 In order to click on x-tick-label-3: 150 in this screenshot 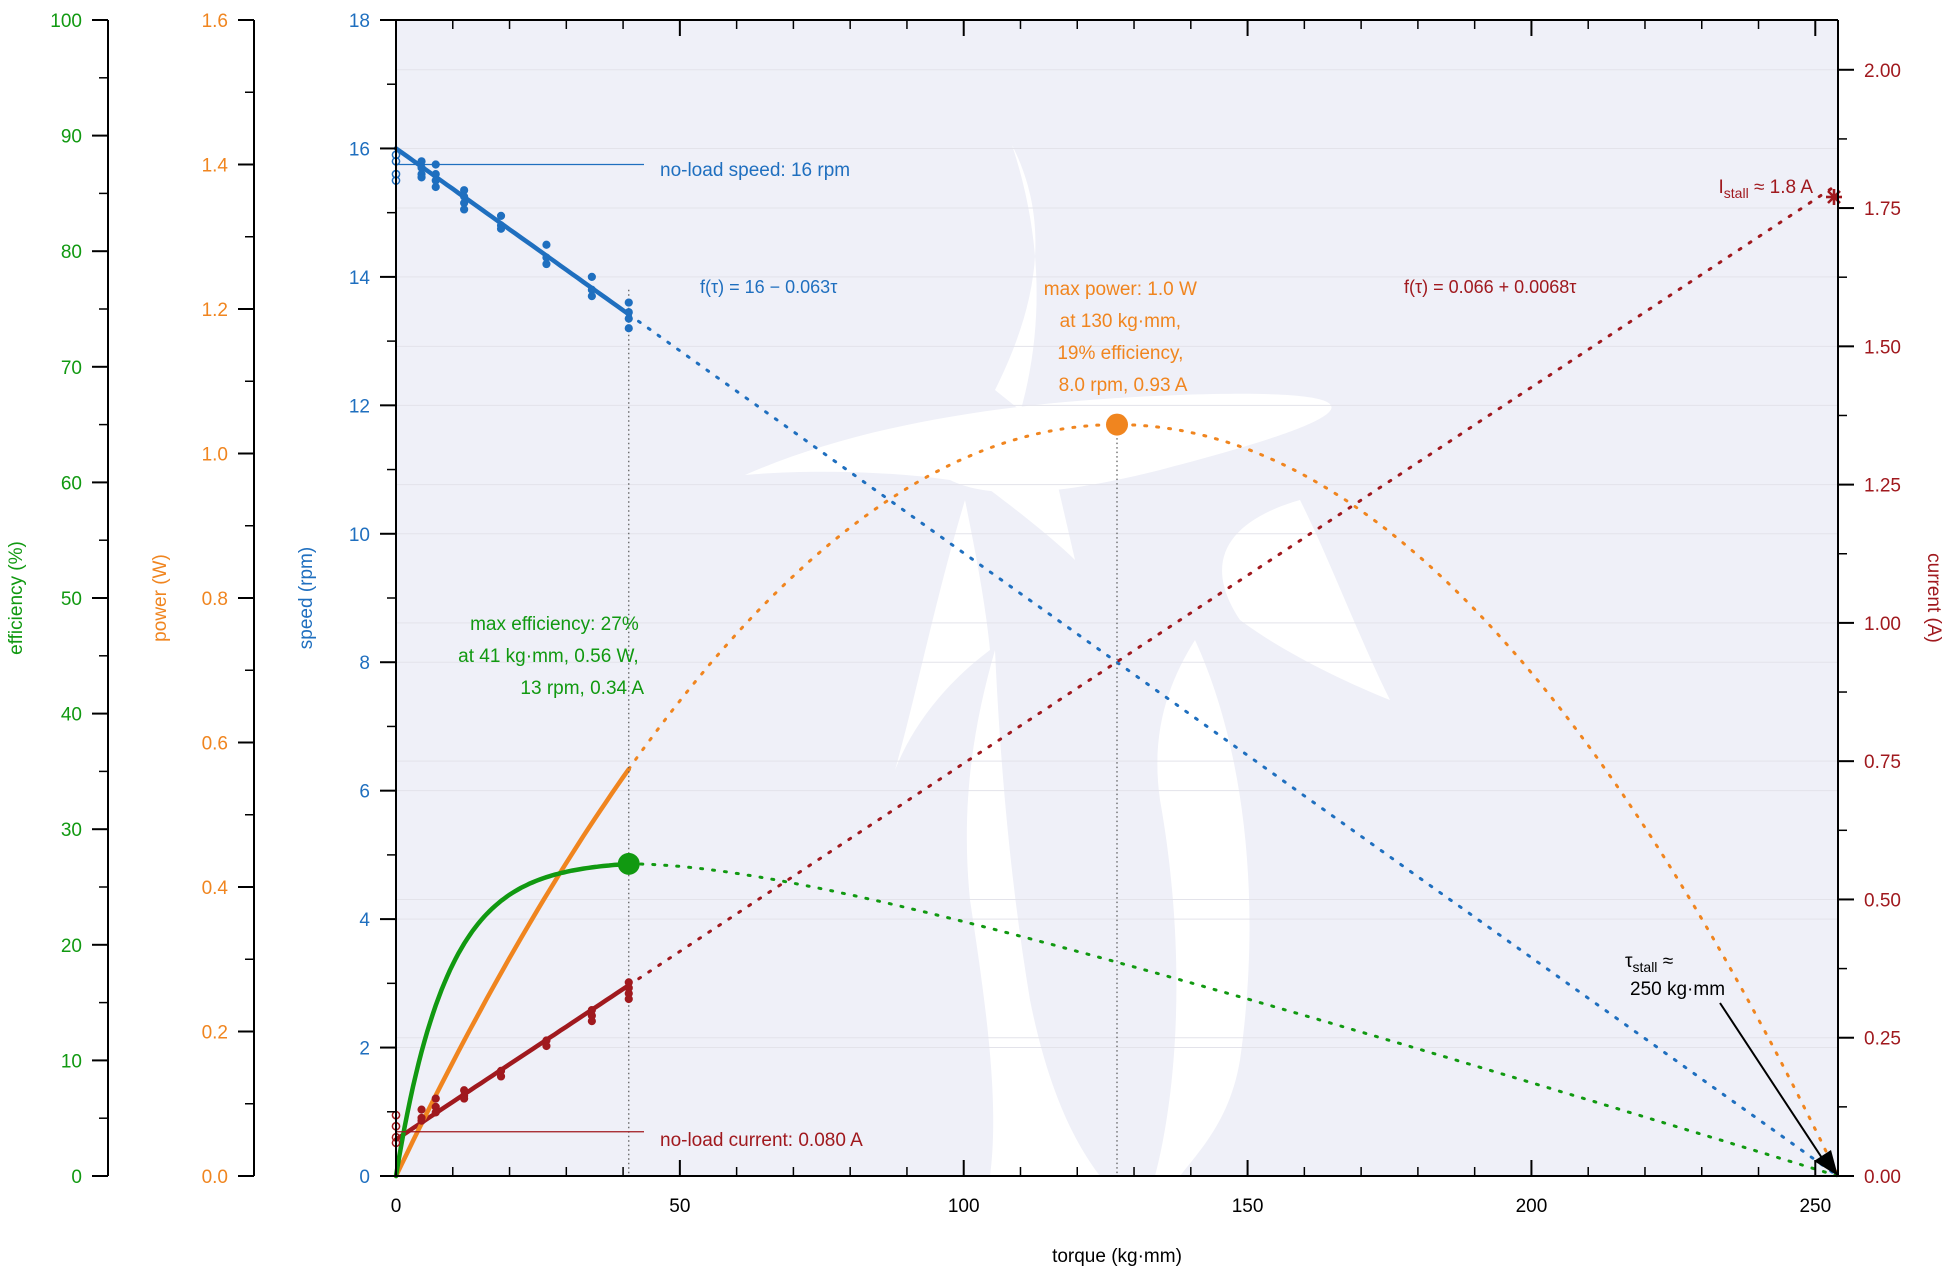, I will do `click(1248, 1206)`.